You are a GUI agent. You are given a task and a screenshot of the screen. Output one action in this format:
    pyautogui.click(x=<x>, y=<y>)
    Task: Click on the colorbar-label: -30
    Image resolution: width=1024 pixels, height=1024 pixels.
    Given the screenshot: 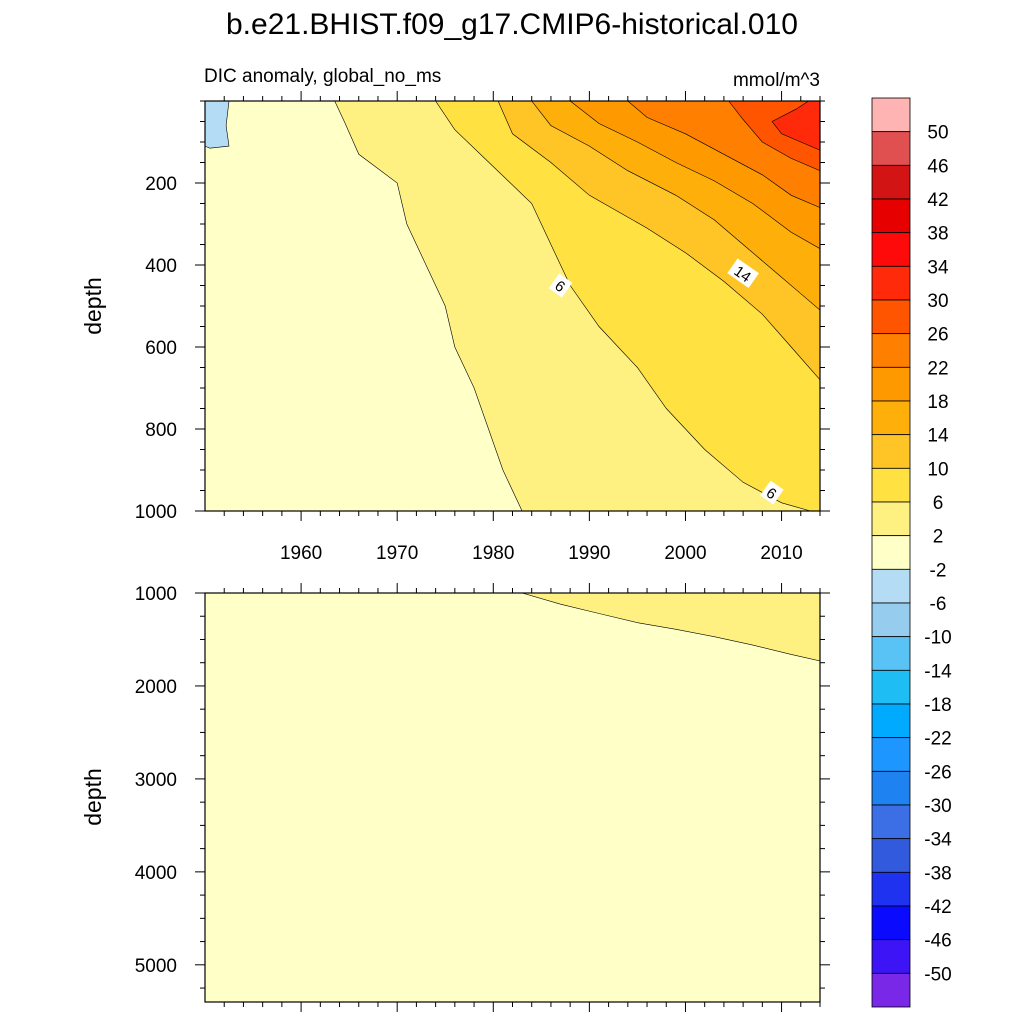 What is the action you would take?
    pyautogui.click(x=937, y=806)
    